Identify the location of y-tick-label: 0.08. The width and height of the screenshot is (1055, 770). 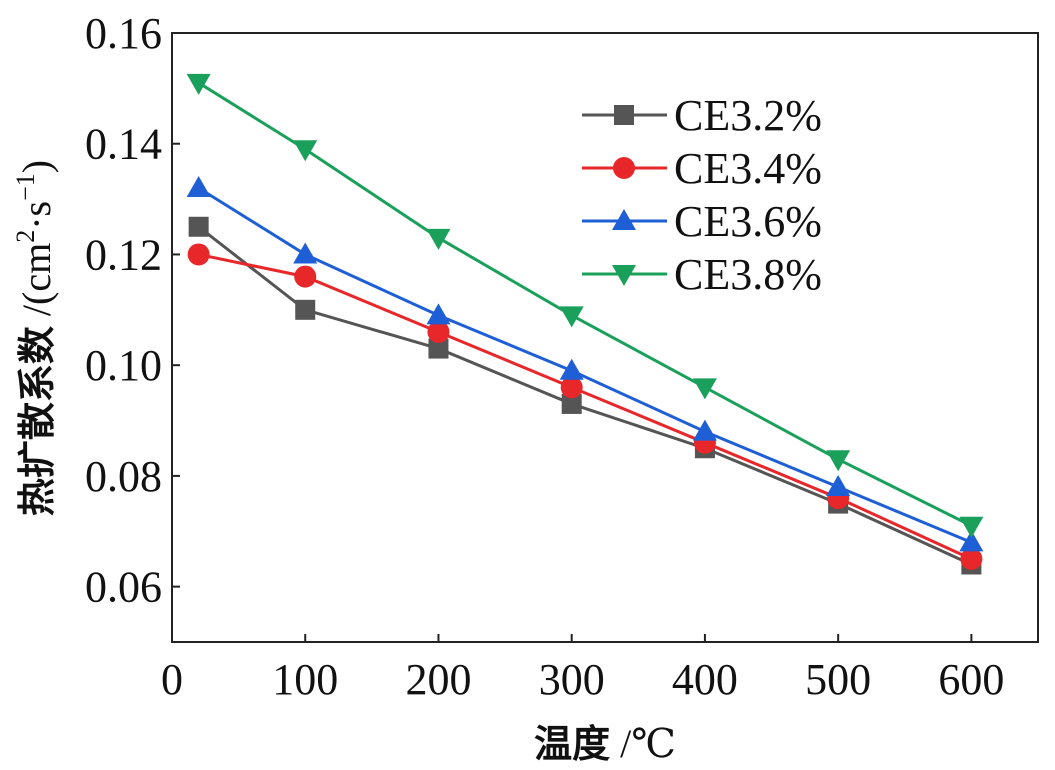
(123, 476).